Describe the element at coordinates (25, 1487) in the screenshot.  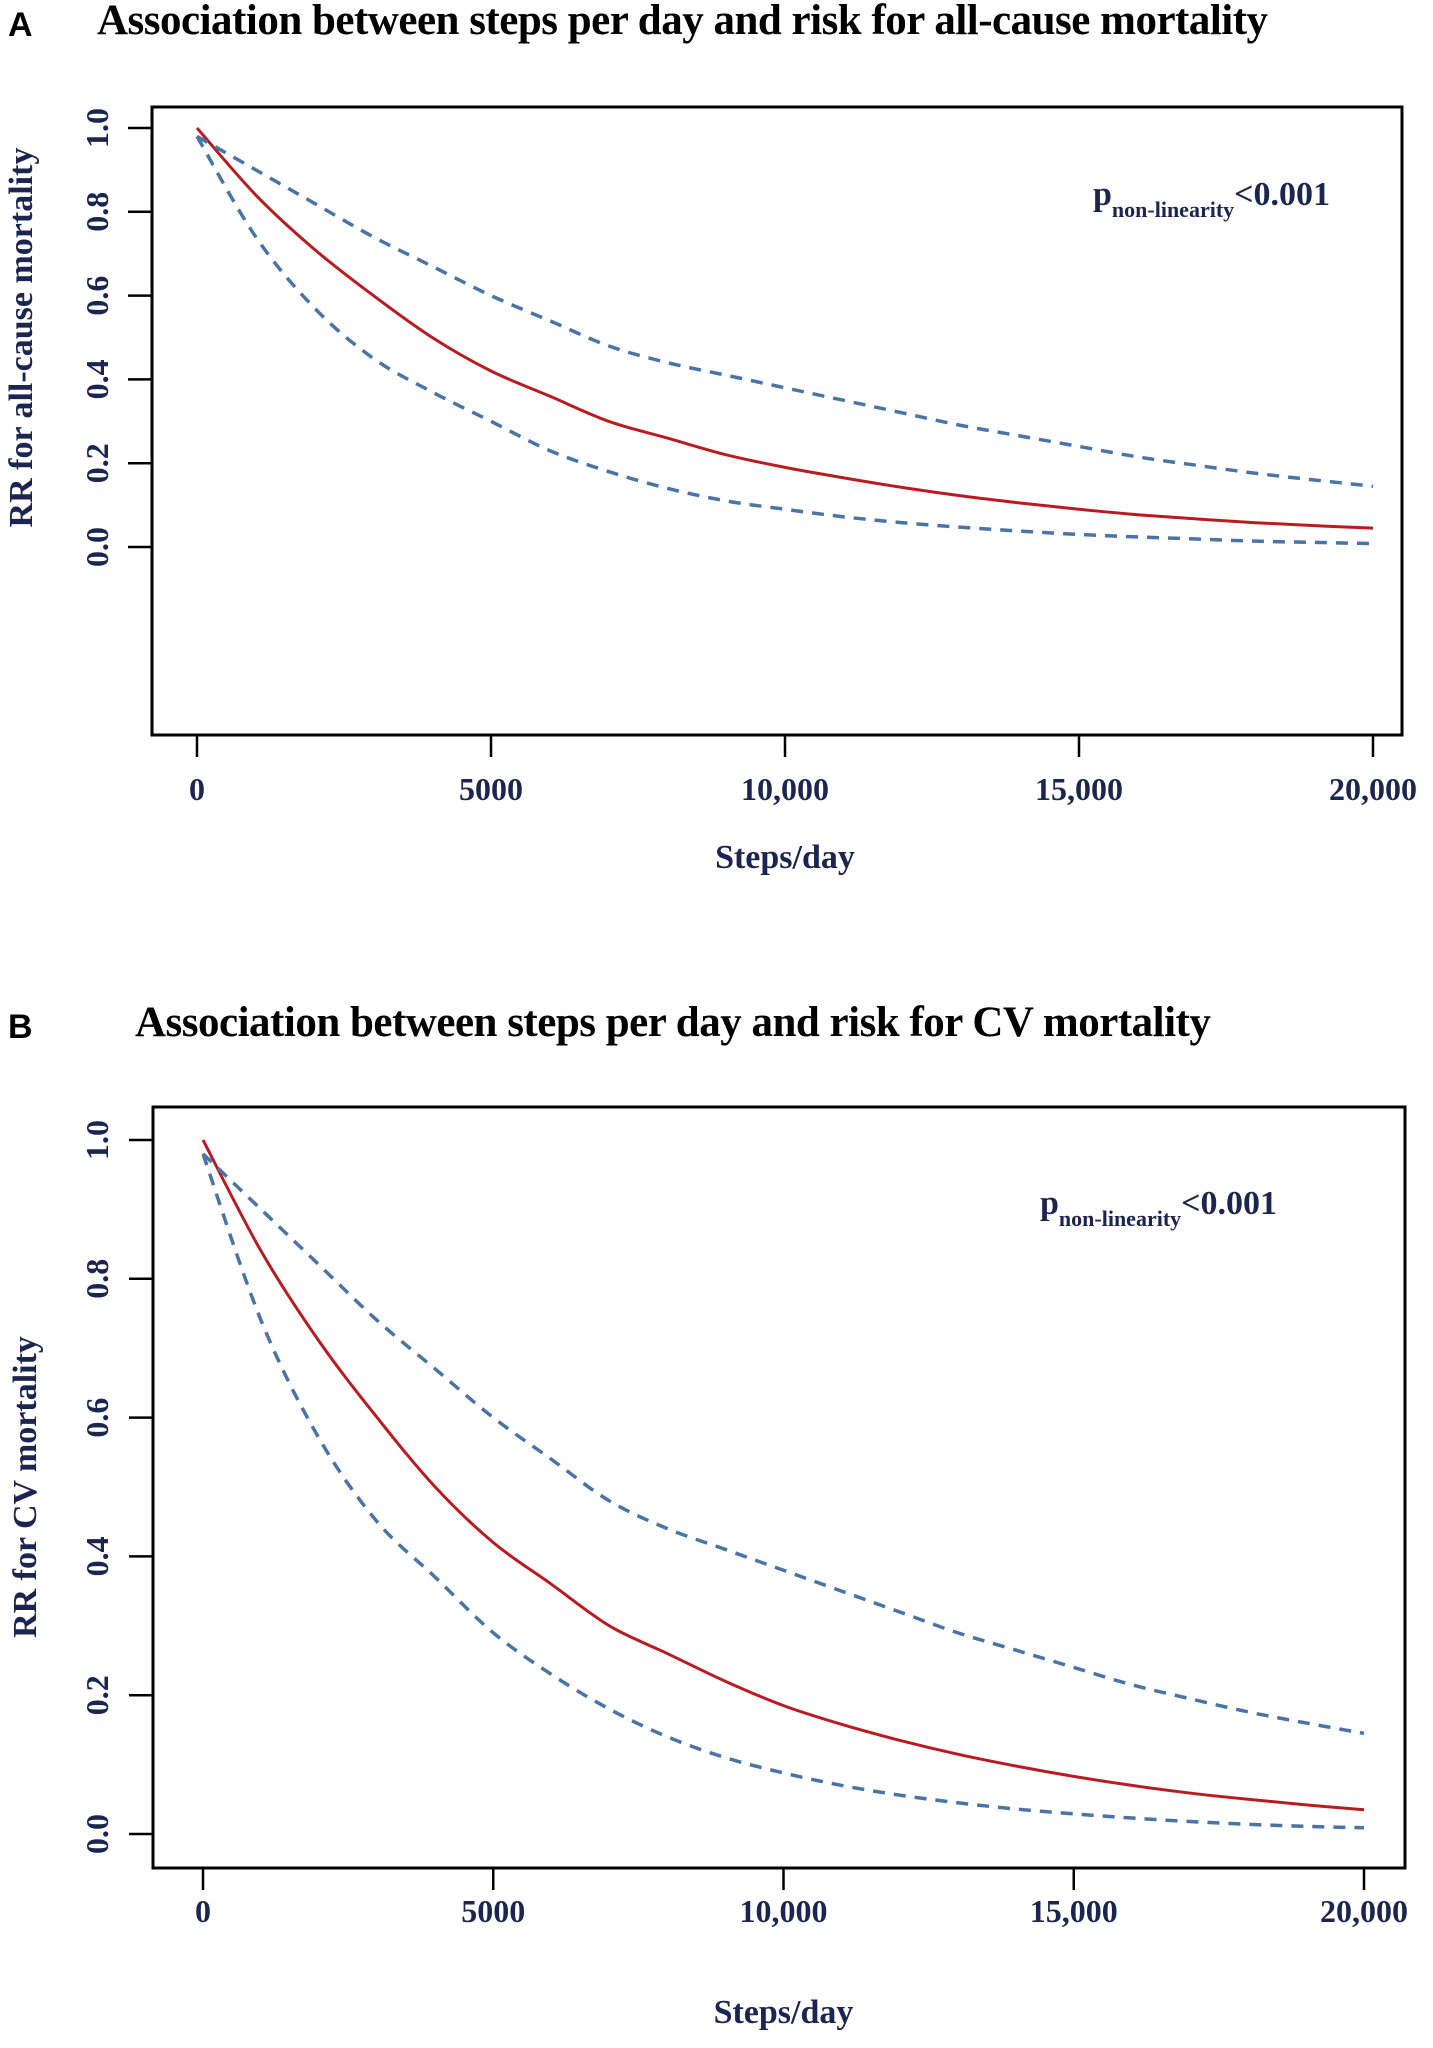
I see `y-axis-label: RR for CV mortality` at that location.